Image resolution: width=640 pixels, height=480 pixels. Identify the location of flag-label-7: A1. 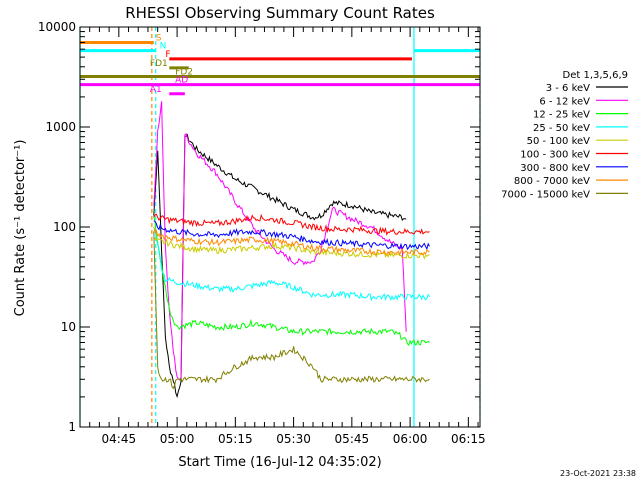
(156, 90).